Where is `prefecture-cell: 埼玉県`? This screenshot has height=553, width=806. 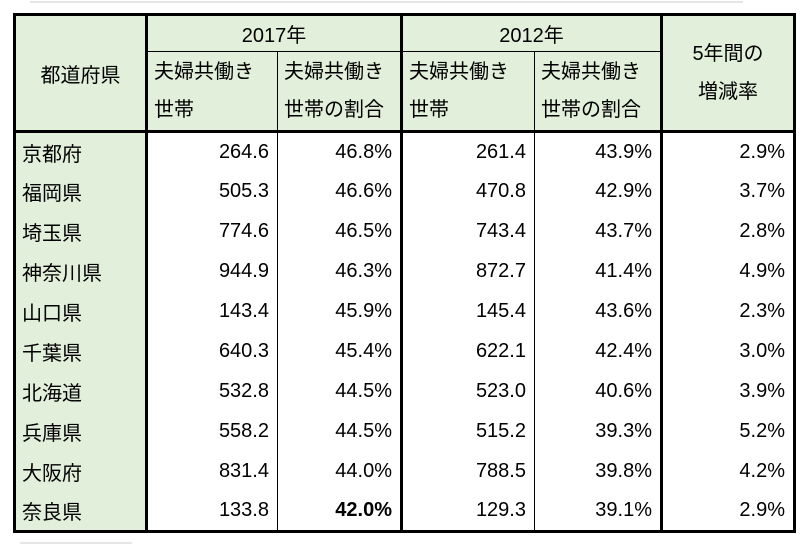
prefecture-cell: 埼玉県 is located at coordinates (81, 231).